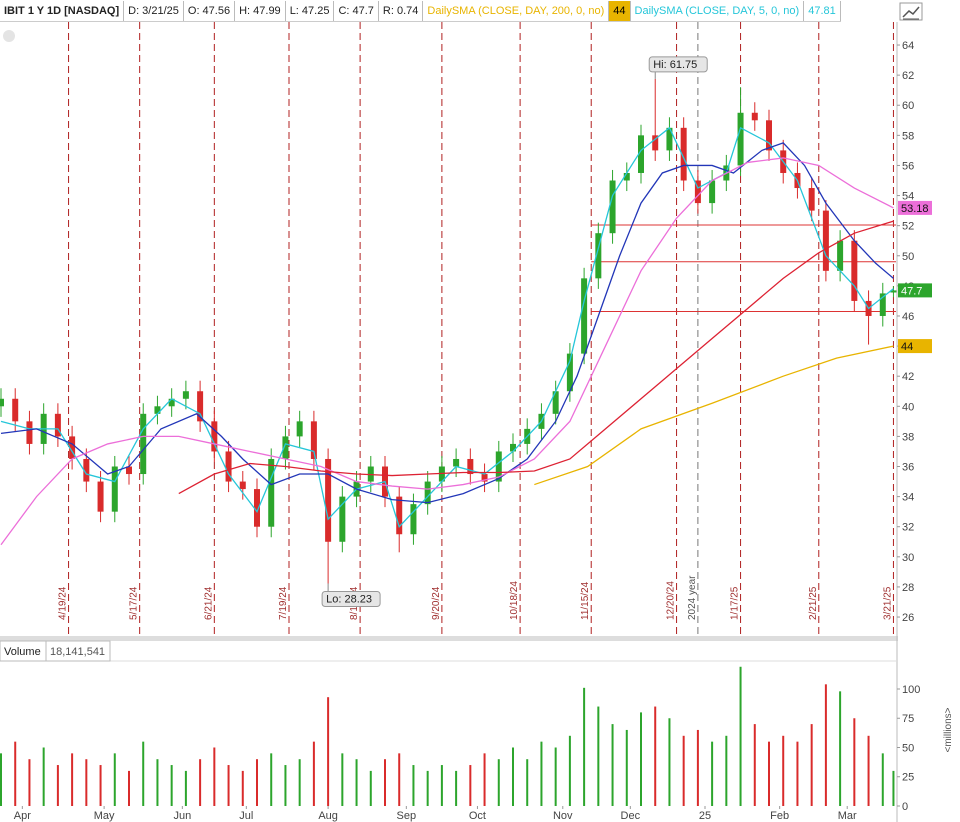 The height and width of the screenshot is (822, 960). What do you see at coordinates (620, 10) in the screenshot?
I see `legend-value: 44` at bounding box center [620, 10].